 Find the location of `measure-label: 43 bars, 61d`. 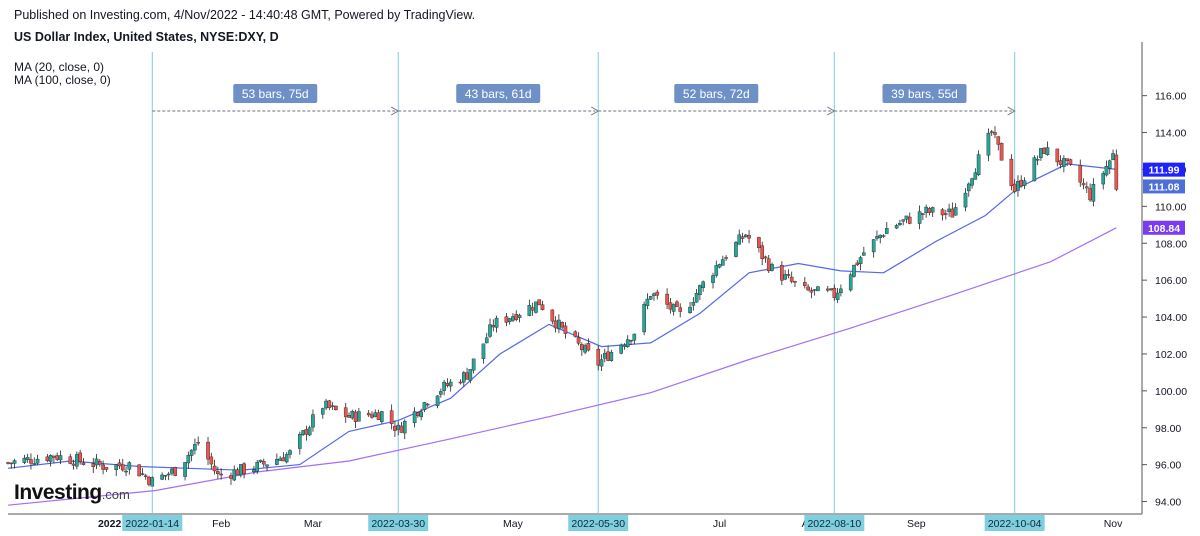

measure-label: 43 bars, 61d is located at coordinates (498, 94).